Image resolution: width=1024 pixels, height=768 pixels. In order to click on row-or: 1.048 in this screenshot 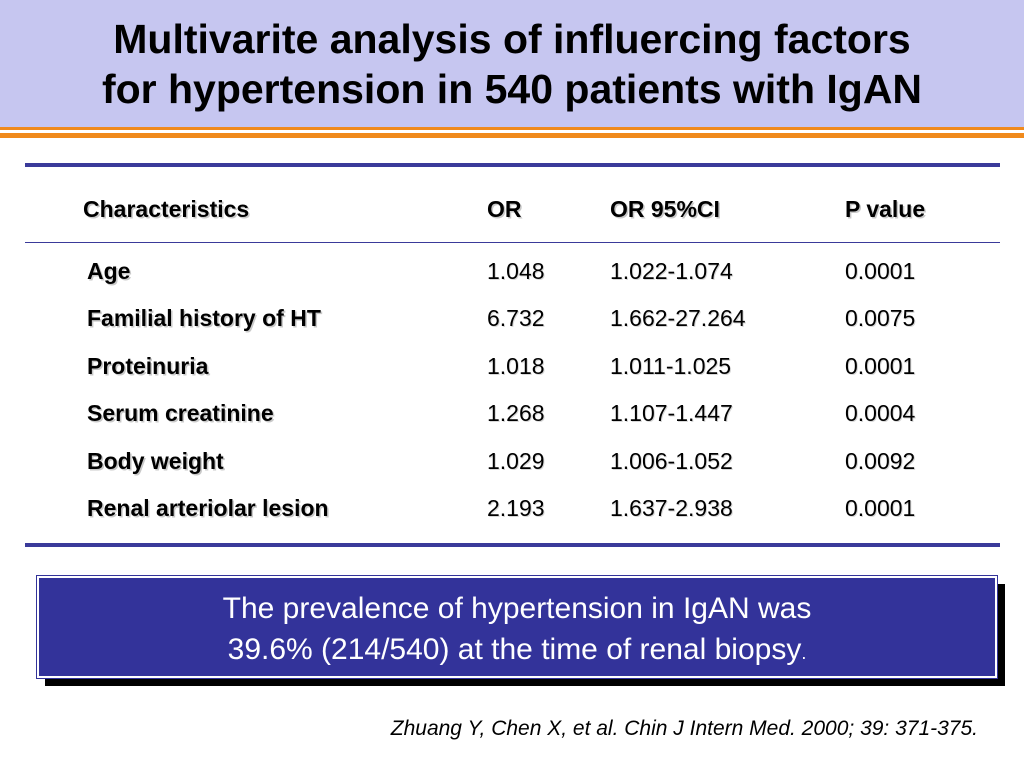, I will do `click(516, 271)`.